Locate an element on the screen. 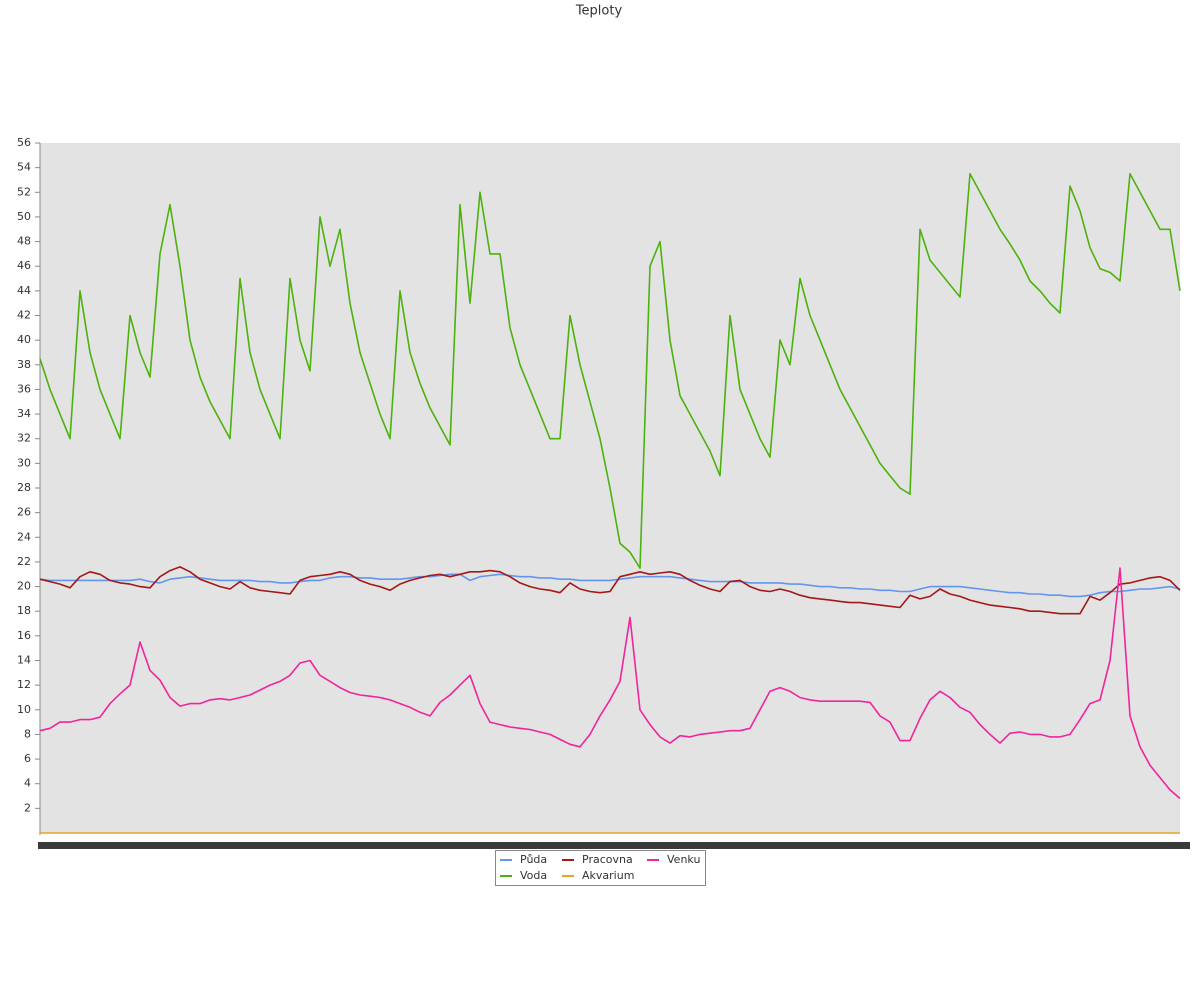 The image size is (1200, 1000). y-tick-label: 44 is located at coordinates (24, 290).